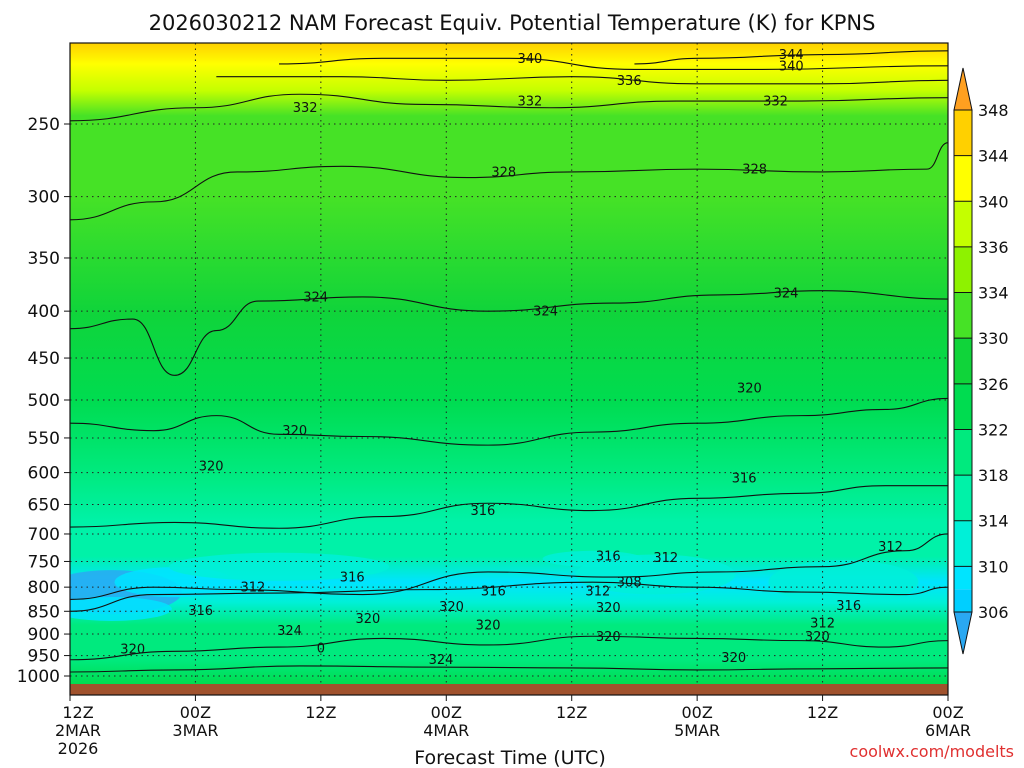 This screenshot has width=1024, height=768. I want to click on y-tick-label: 650, so click(44, 505).